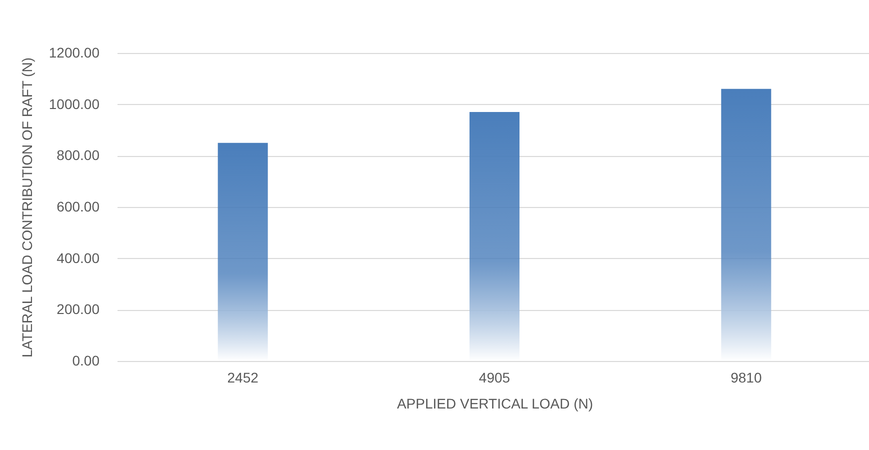  What do you see at coordinates (26, 208) in the screenshot?
I see `y-axis-title: LATERAL LOAD CONTRIBUTION OF RAFT (N)` at bounding box center [26, 208].